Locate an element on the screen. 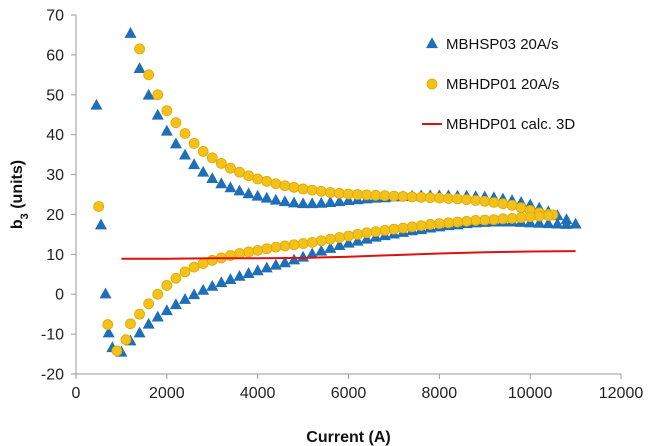  x-tick-label: 4000 is located at coordinates (258, 393).